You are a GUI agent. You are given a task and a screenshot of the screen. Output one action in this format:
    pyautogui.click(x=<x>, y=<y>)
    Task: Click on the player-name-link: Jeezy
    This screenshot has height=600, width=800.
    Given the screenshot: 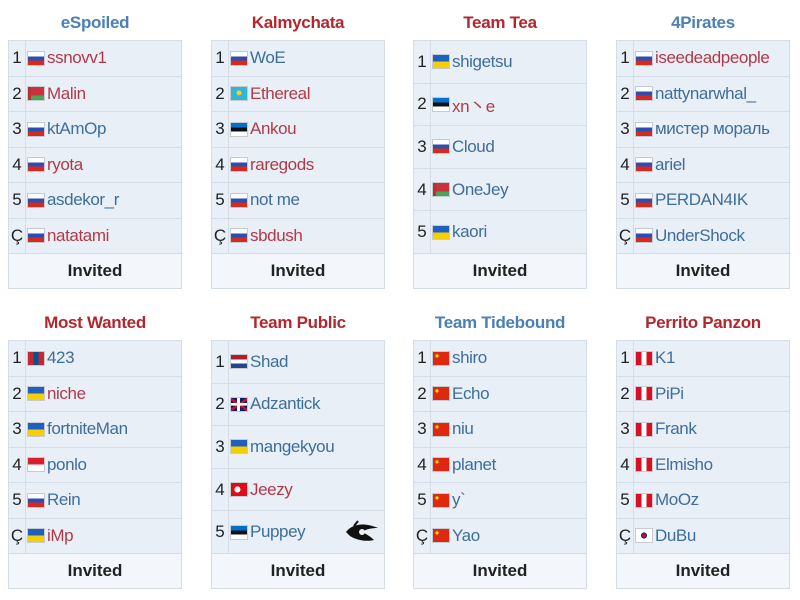 What is the action you would take?
    pyautogui.click(x=271, y=489)
    